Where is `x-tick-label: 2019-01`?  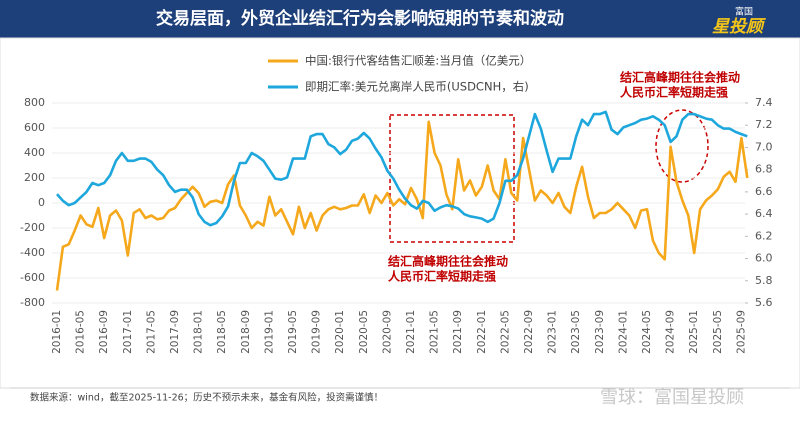
x-tick-label: 2019-01 is located at coordinates (269, 332).